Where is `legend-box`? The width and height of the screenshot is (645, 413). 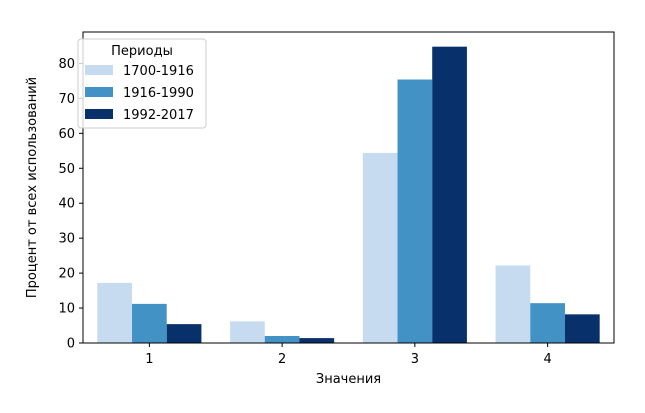
legend-box is located at coordinates (142, 83).